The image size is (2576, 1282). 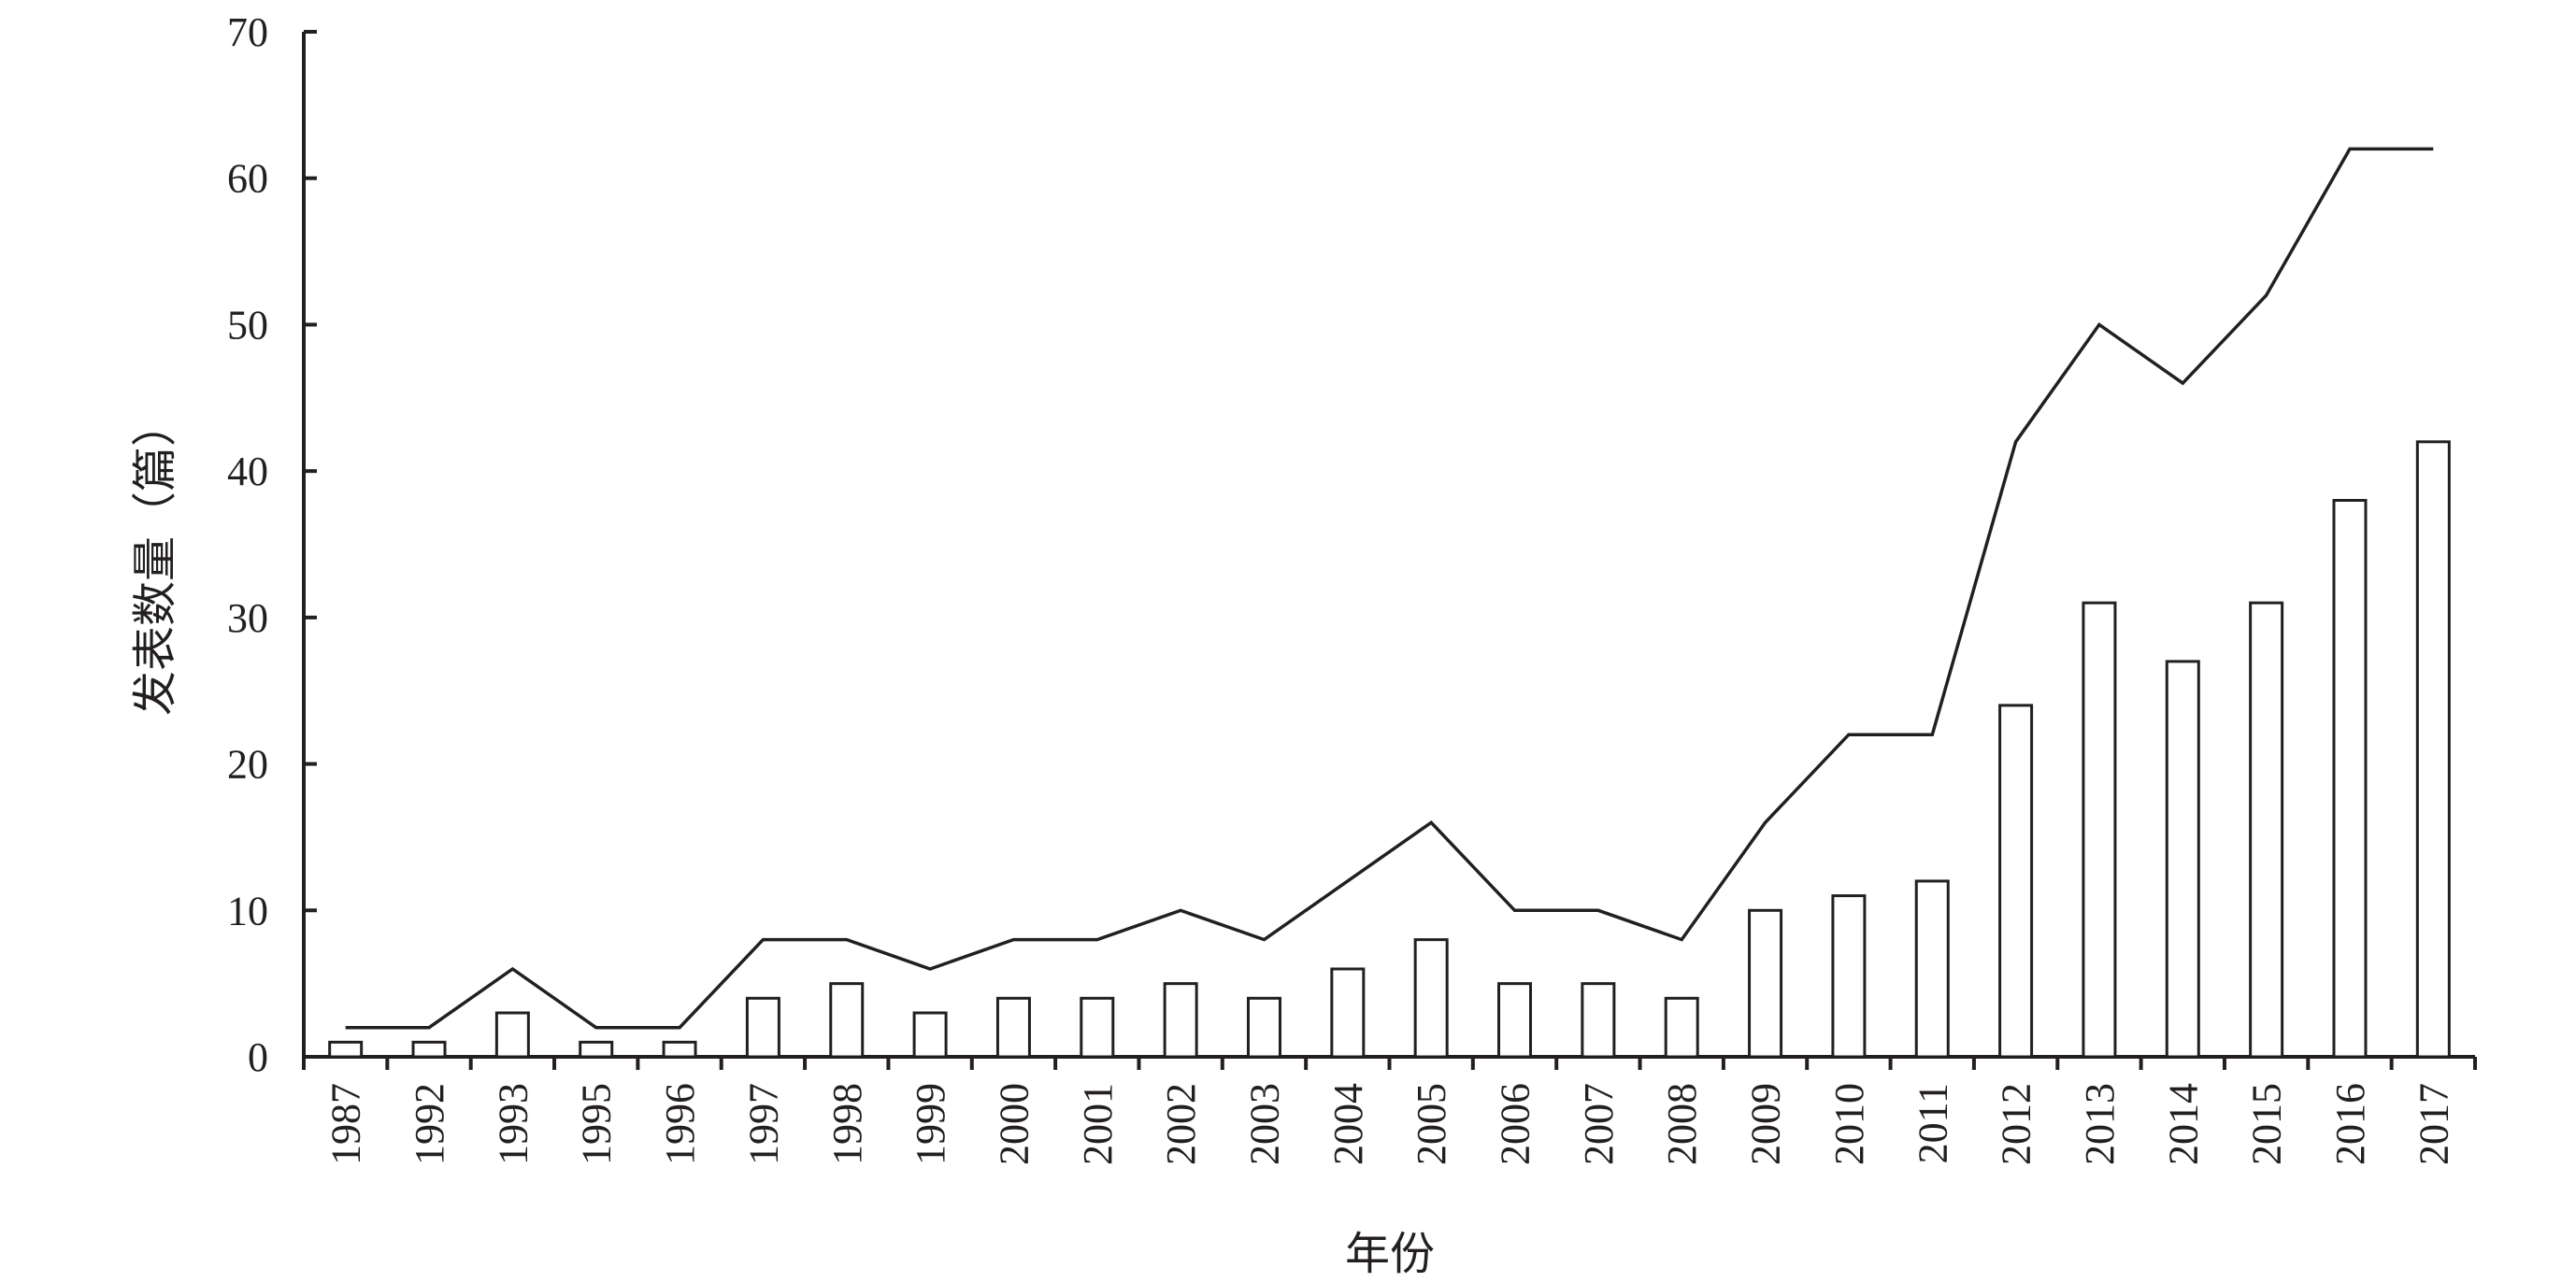 What do you see at coordinates (597, 1124) in the screenshot?
I see `x-tick-label: 1995` at bounding box center [597, 1124].